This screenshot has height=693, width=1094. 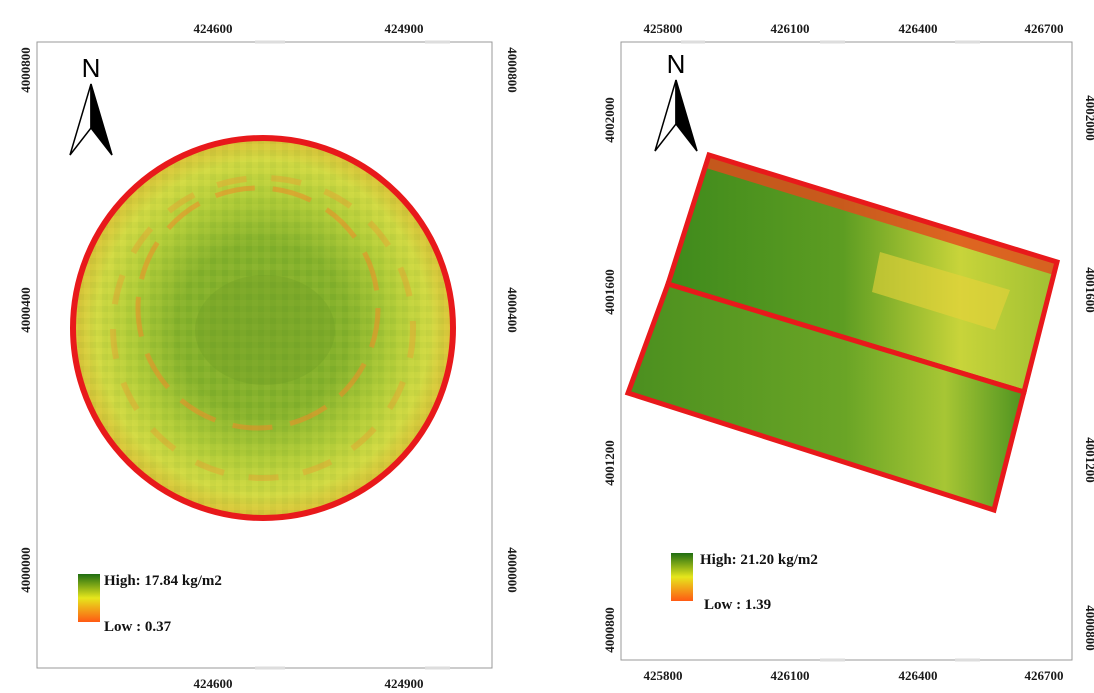 I want to click on left-y-tick-left: 4000800, so click(x=25, y=70).